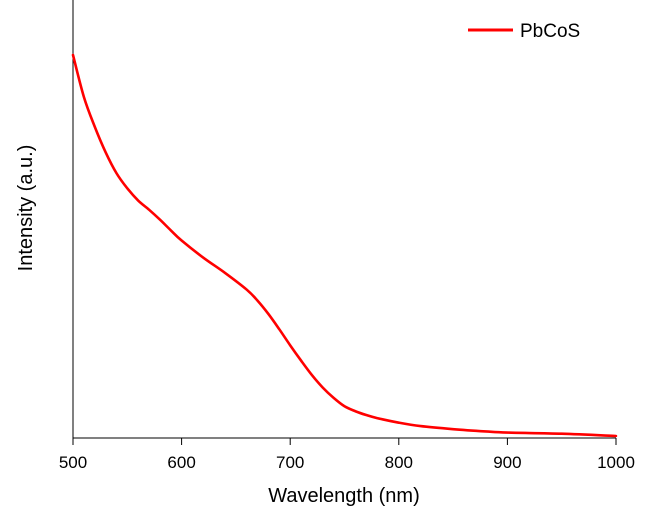  I want to click on legend: PbCoS, so click(524, 31).